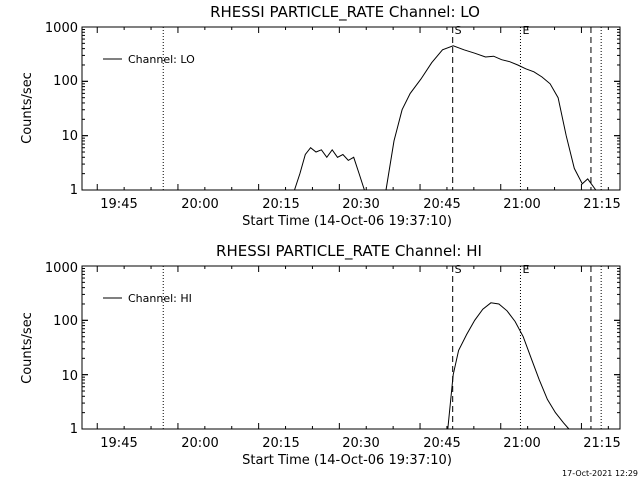 The width and height of the screenshot is (640, 480). What do you see at coordinates (349, 251) in the screenshot?
I see `chart-title: RHESSI PARTICLE_RATE Channel: HI` at bounding box center [349, 251].